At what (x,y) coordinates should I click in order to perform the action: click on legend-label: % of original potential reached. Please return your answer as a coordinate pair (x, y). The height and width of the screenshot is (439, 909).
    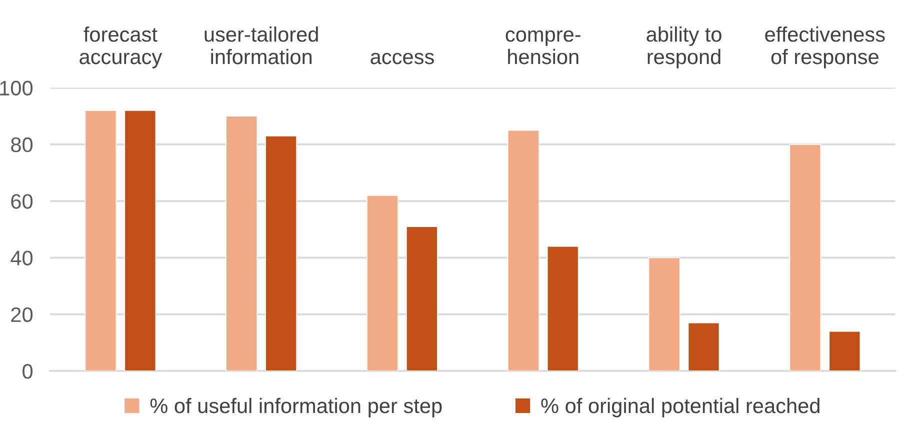
    Looking at the image, I should click on (680, 408).